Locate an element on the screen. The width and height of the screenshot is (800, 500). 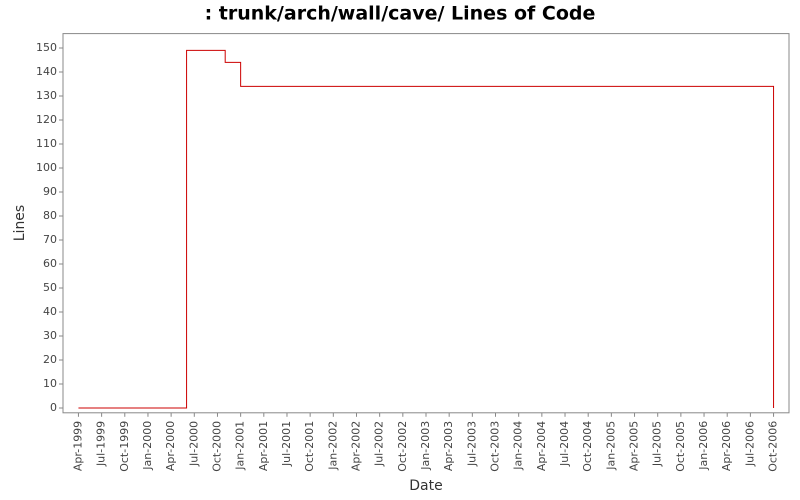
y-tick-label: 140 is located at coordinates (46, 71).